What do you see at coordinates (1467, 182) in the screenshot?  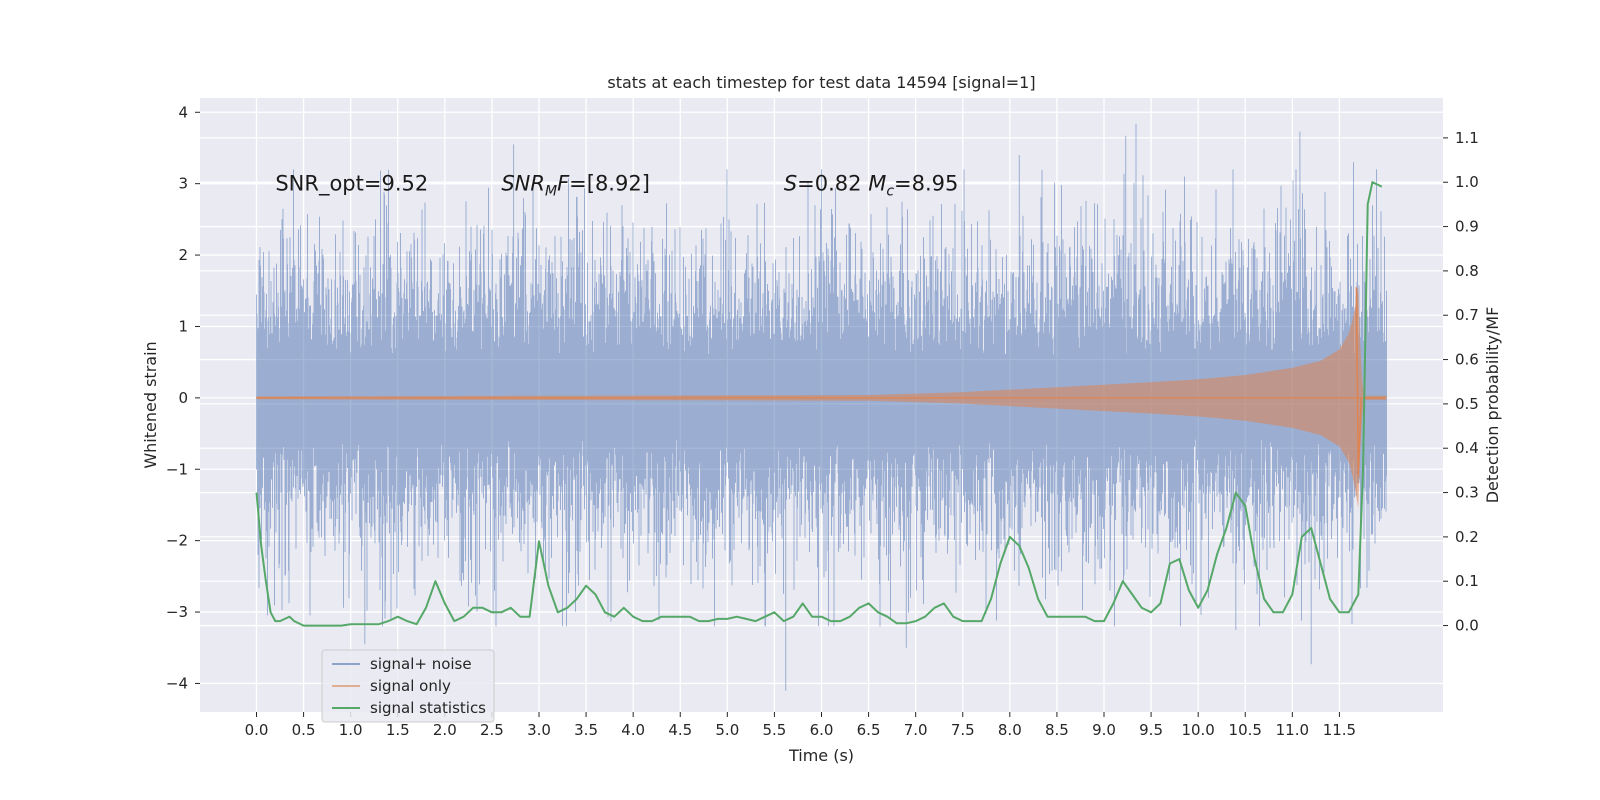 I see `y2-tick-label: 1.0` at bounding box center [1467, 182].